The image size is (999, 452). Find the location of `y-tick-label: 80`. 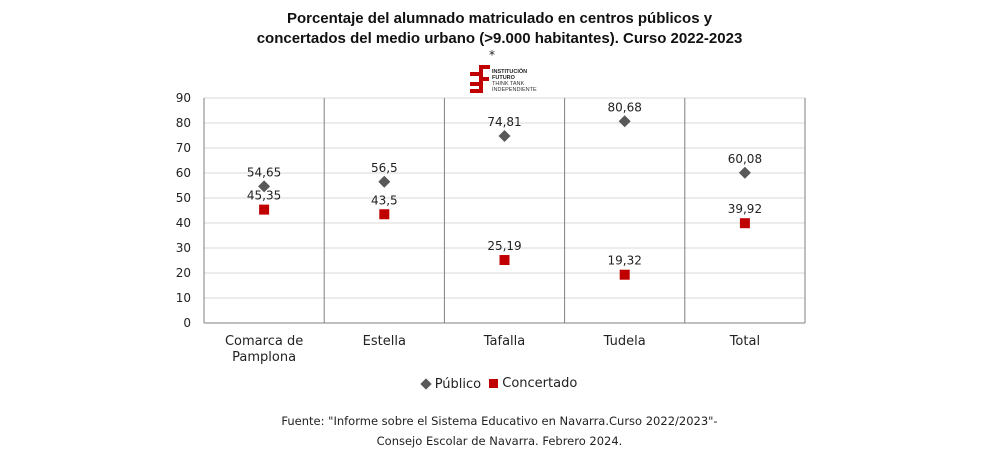

y-tick-label: 80 is located at coordinates (183, 123).